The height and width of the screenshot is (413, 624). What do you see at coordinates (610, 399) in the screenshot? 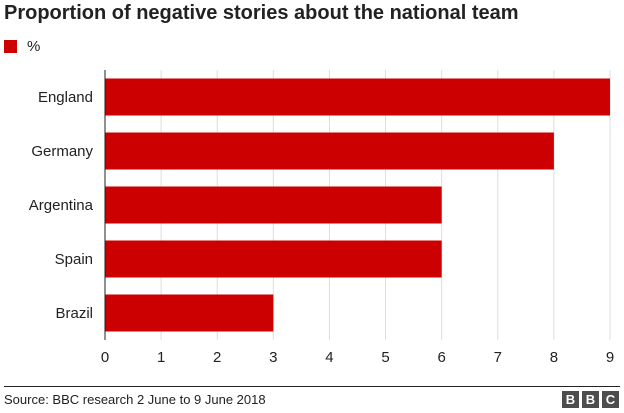
I see `logo-letter: C` at bounding box center [610, 399].